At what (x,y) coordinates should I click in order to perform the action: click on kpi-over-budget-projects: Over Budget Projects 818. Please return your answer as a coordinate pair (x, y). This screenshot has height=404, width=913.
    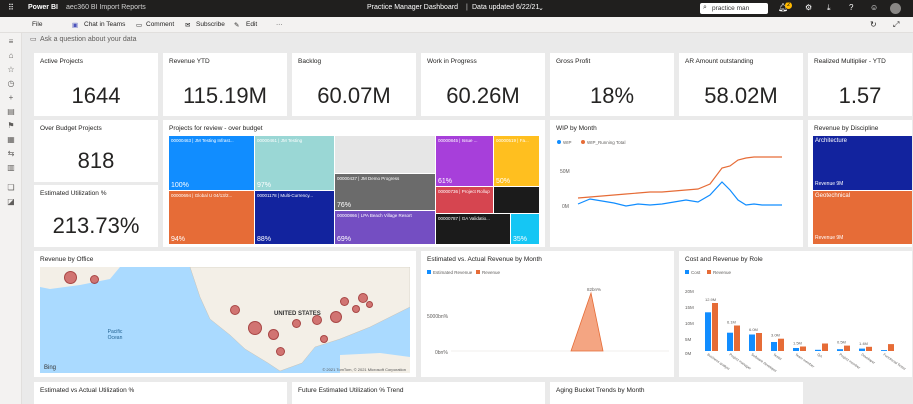
    Looking at the image, I should click on (96, 151).